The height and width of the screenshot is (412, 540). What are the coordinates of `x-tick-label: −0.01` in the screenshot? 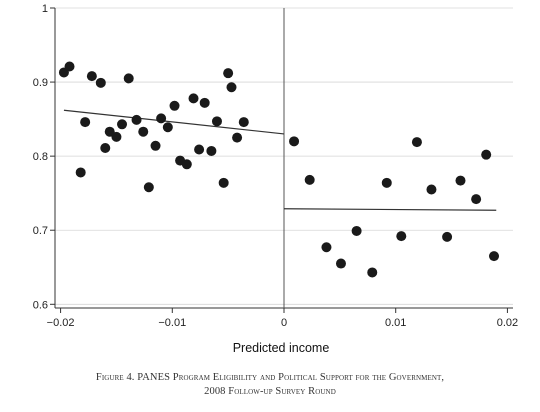 It's located at (172, 323).